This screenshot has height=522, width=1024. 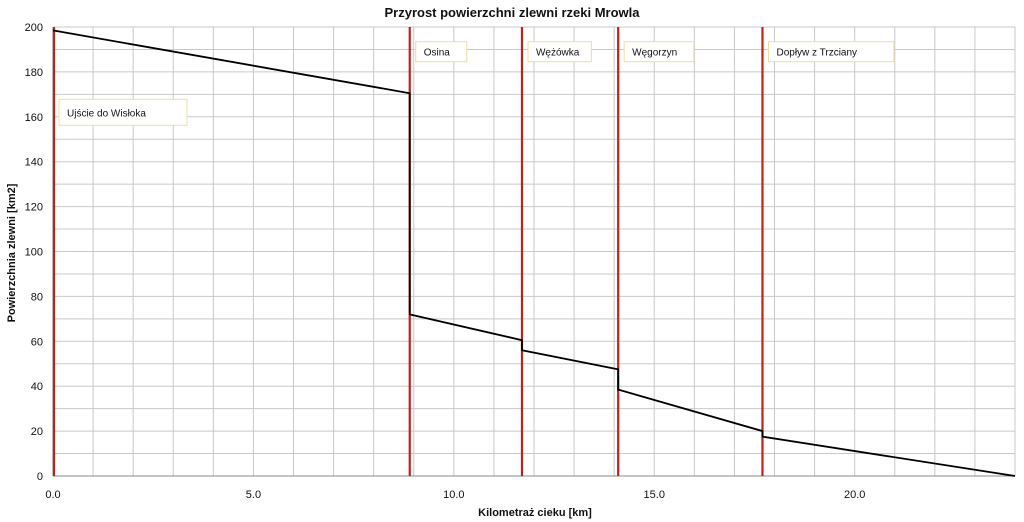 I want to click on x-tick-label: 0.0, so click(x=52, y=495).